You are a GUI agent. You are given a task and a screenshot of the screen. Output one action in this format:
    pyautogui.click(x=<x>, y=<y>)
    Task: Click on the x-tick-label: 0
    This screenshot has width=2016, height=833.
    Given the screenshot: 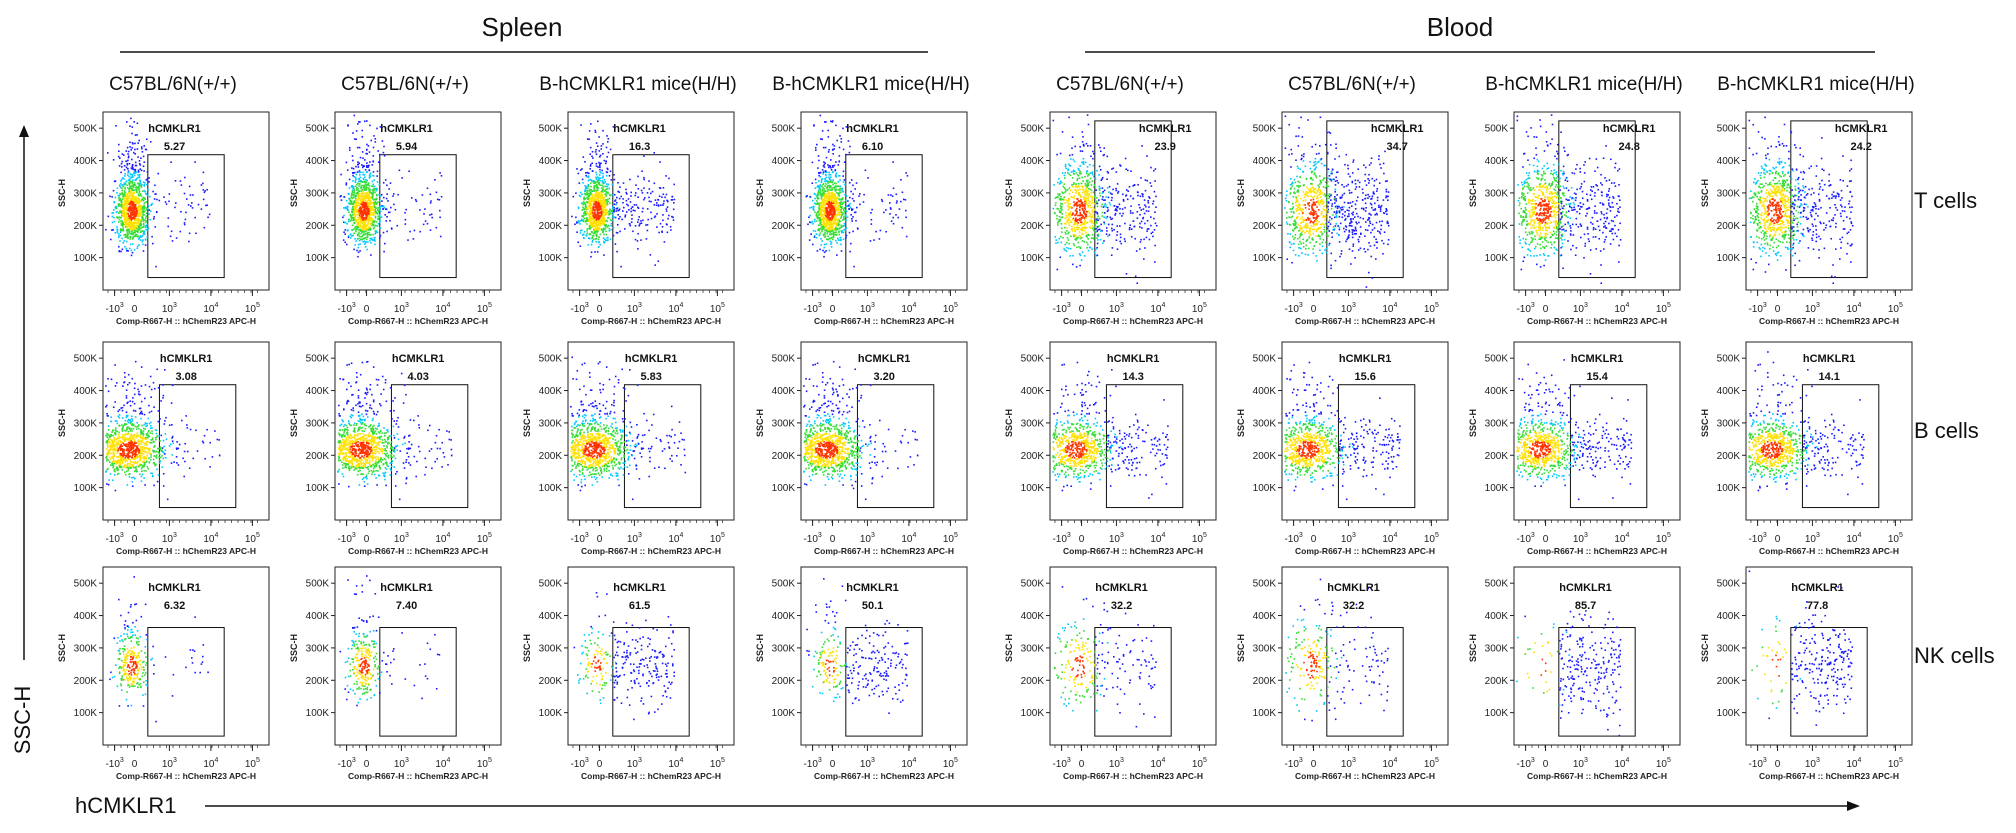 What is the action you would take?
    pyautogui.click(x=600, y=309)
    